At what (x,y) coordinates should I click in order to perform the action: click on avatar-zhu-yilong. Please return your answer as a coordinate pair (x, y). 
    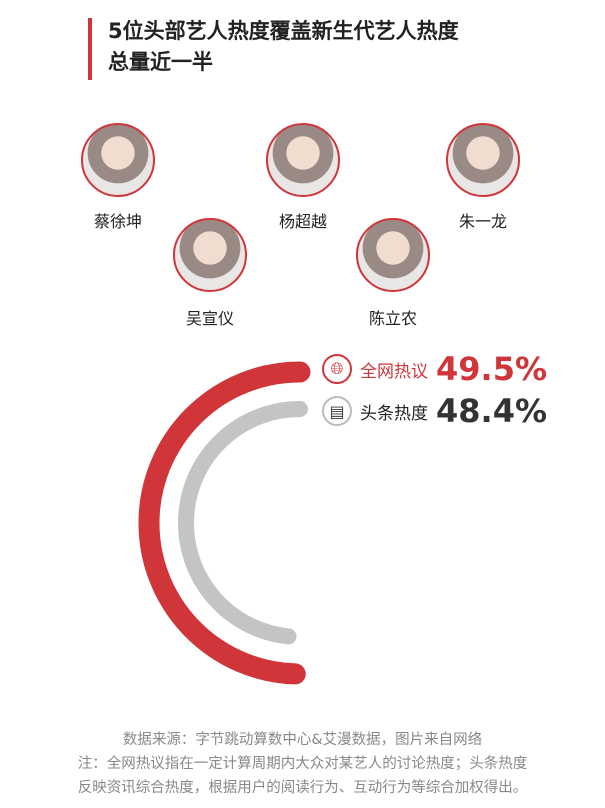
    Looking at the image, I should click on (483, 160).